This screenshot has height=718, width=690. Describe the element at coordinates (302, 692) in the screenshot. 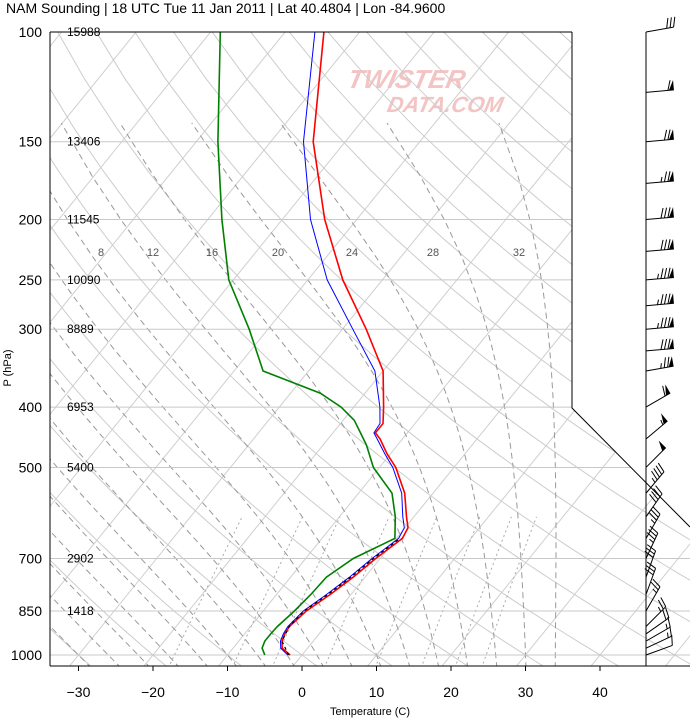

I see `x-tick-label: 0` at that location.